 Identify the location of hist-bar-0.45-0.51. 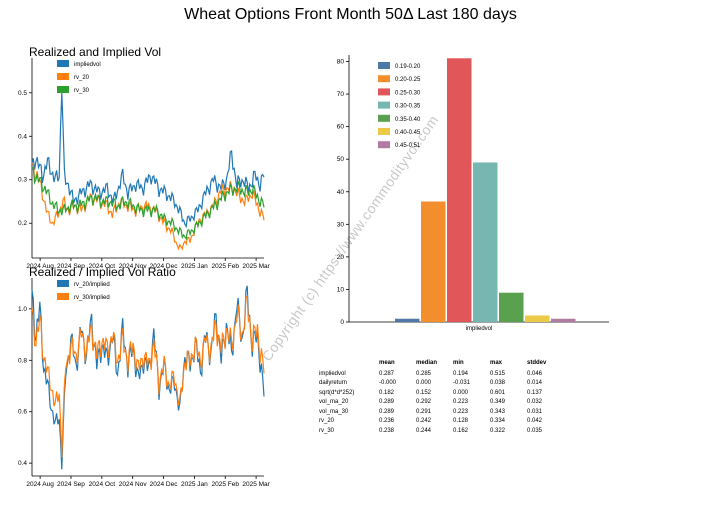
(563, 320).